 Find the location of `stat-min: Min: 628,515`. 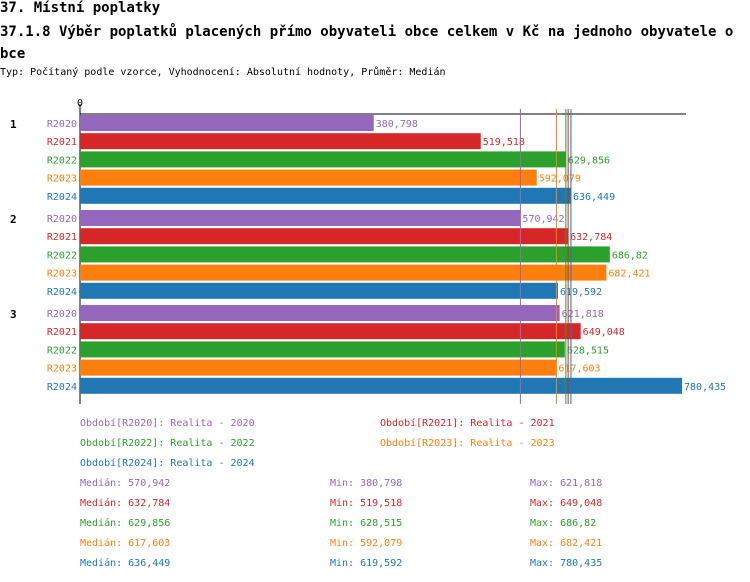

stat-min: Min: 628,515 is located at coordinates (366, 523).